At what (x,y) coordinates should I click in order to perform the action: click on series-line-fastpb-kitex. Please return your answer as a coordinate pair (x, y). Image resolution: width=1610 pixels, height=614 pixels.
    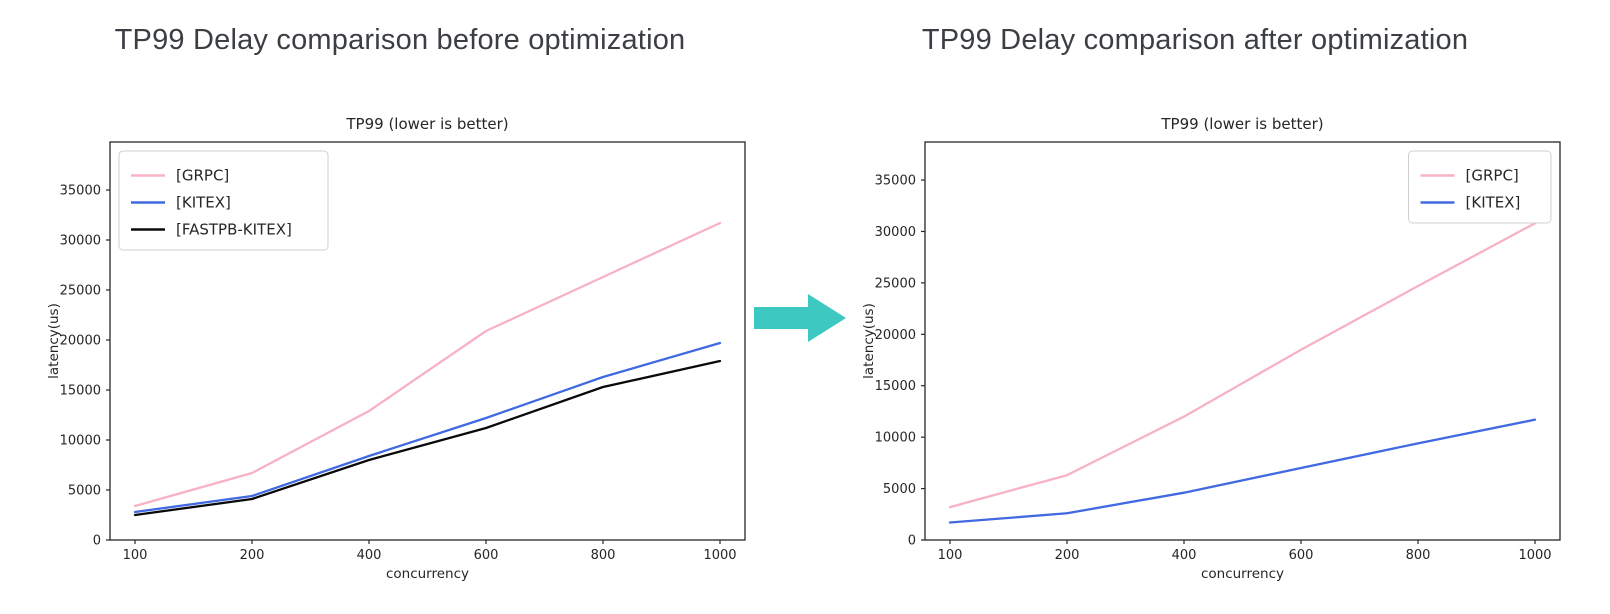
    Looking at the image, I should click on (427, 438).